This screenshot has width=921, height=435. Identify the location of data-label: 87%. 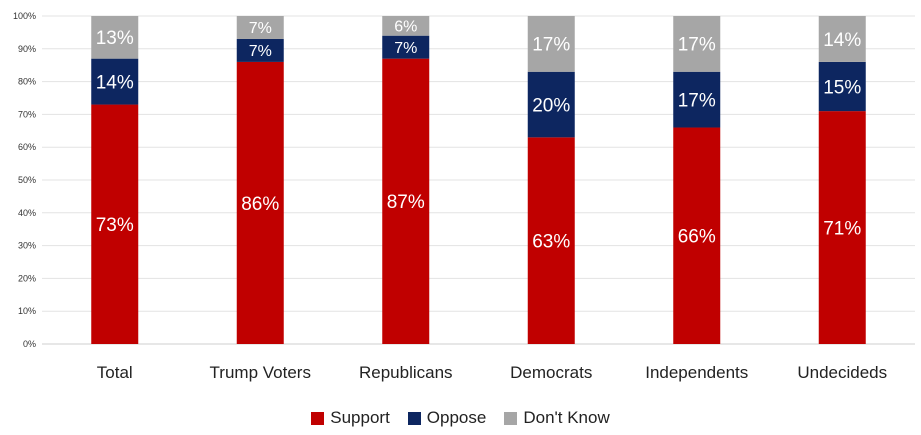
(406, 202).